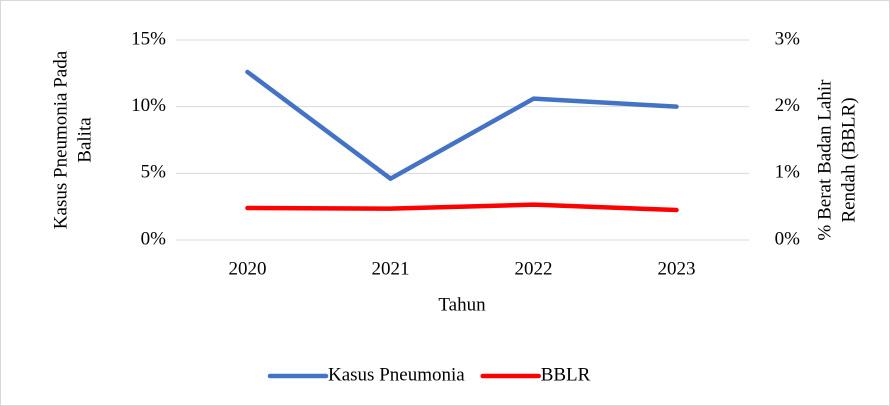 The width and height of the screenshot is (890, 406). Describe the element at coordinates (148, 38) in the screenshot. I see `y-tick-label: 15%` at that location.